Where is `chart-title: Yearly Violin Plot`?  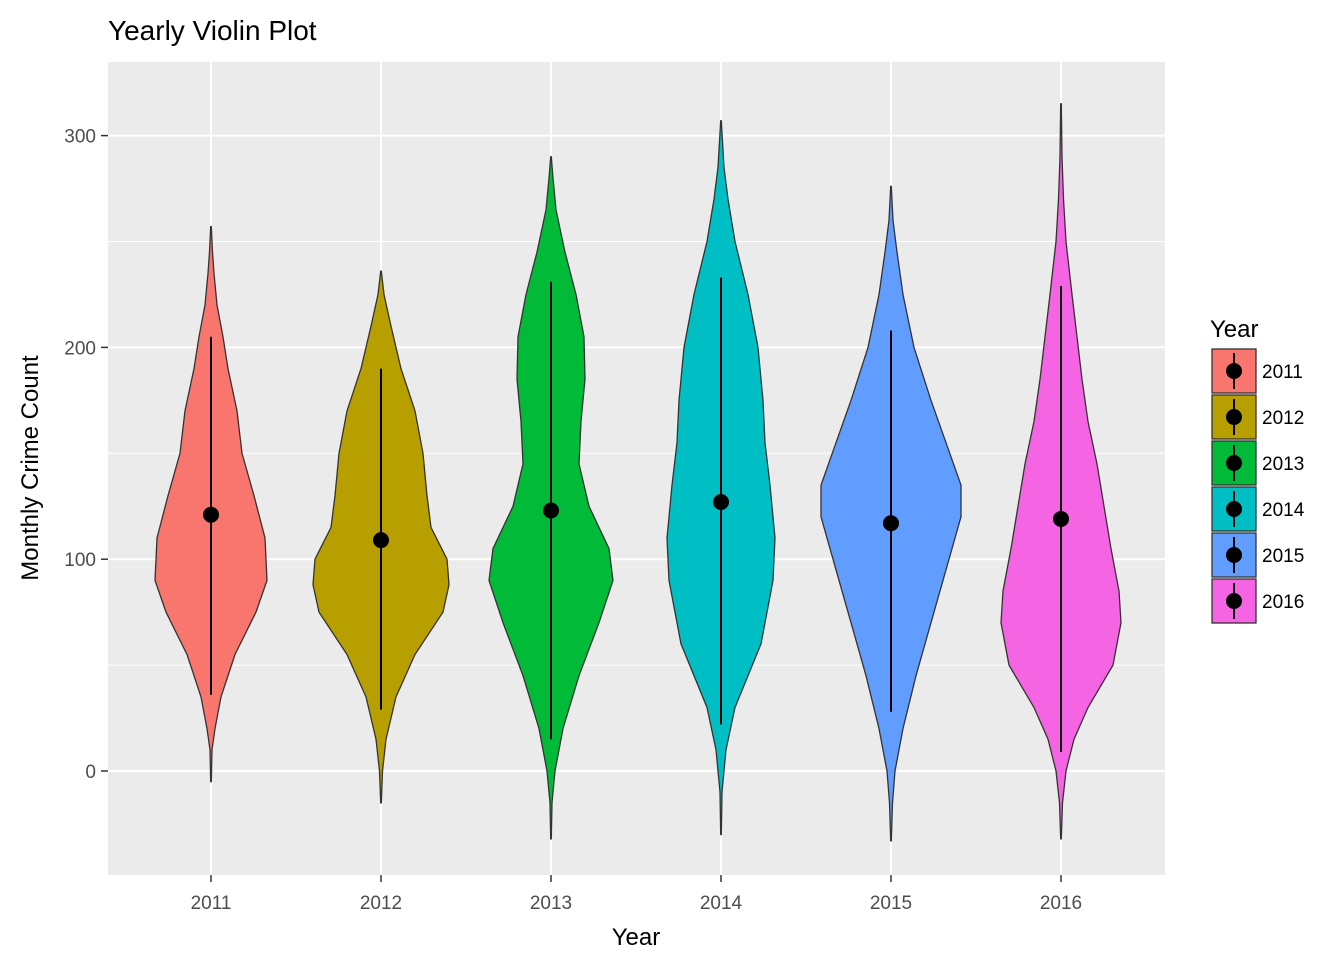
chart-title: Yearly Violin Plot is located at coordinates (212, 30).